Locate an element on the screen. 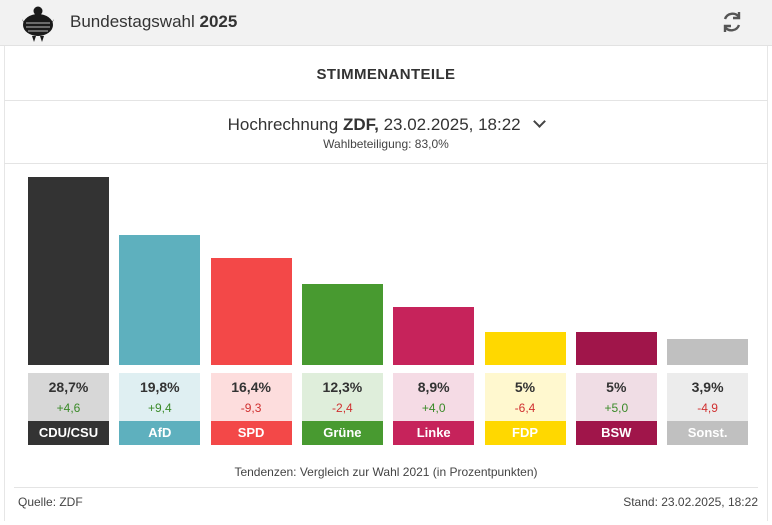 Image resolution: width=772 pixels, height=525 pixels. vote-change: +5,0 is located at coordinates (616, 408).